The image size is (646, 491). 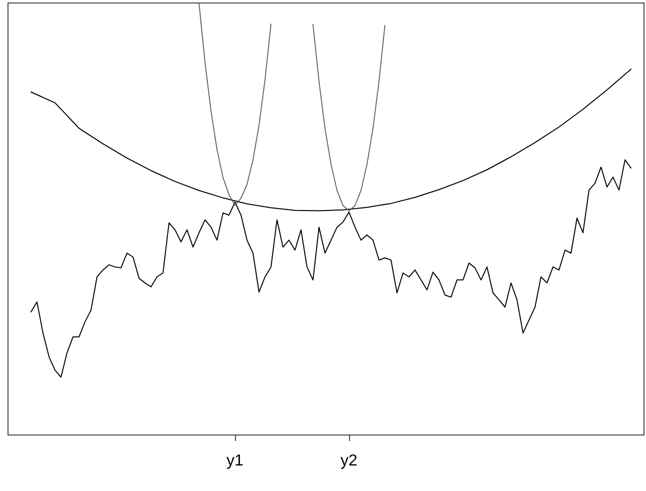 I want to click on x-tick-label: y1, so click(x=235, y=461).